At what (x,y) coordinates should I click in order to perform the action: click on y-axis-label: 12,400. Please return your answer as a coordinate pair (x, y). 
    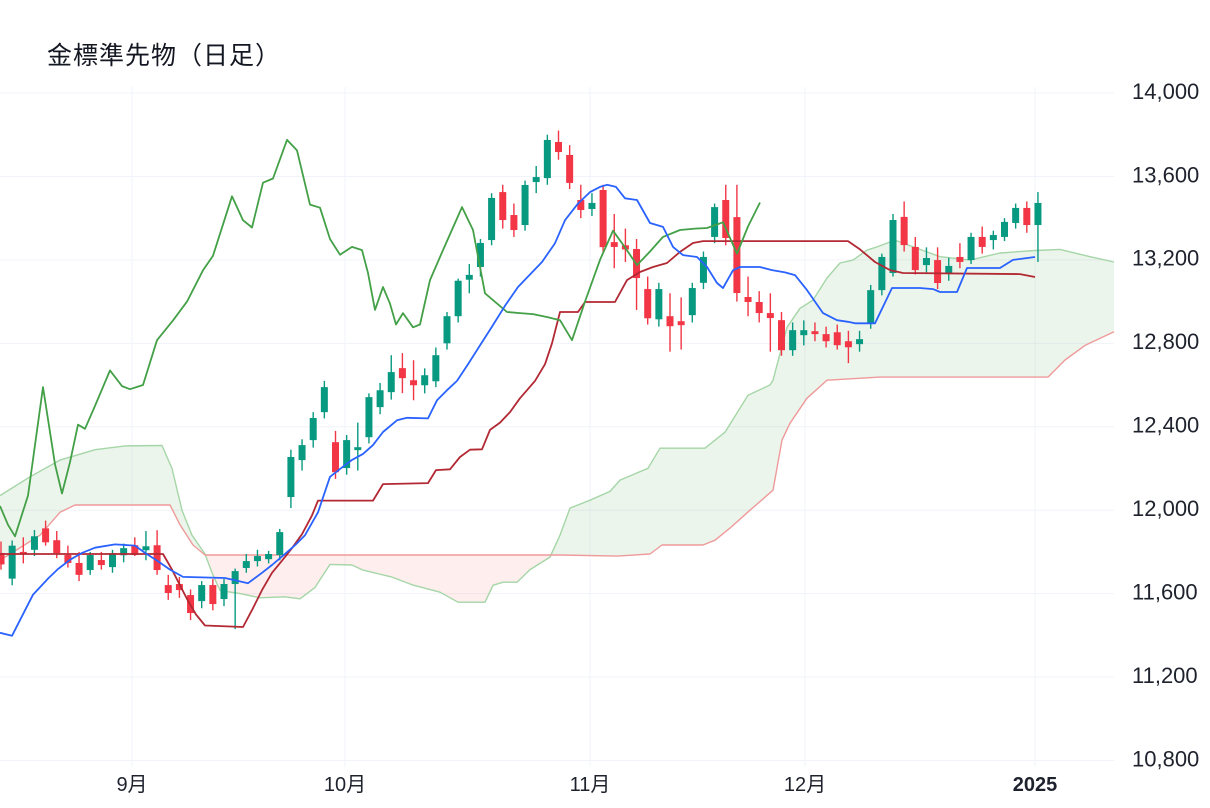
    Looking at the image, I should click on (1165, 425).